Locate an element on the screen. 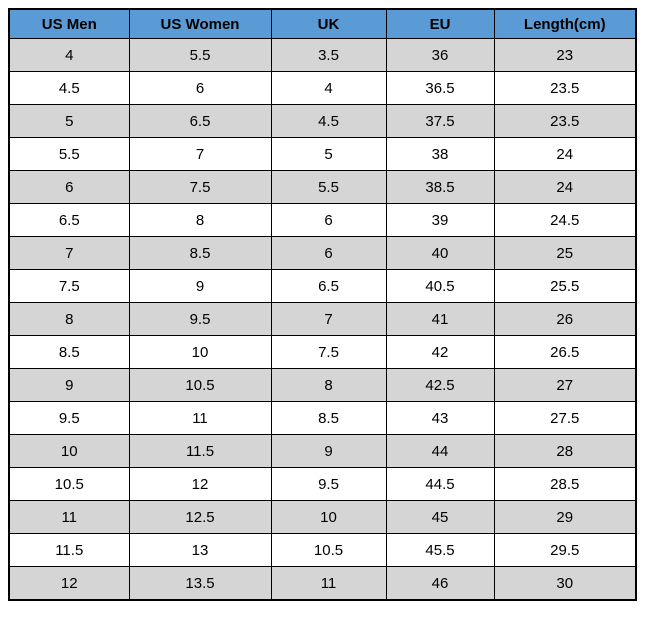 This screenshot has height=626, width=648. table-row: 6.5 8 6 39 24.5 is located at coordinates (322, 220).